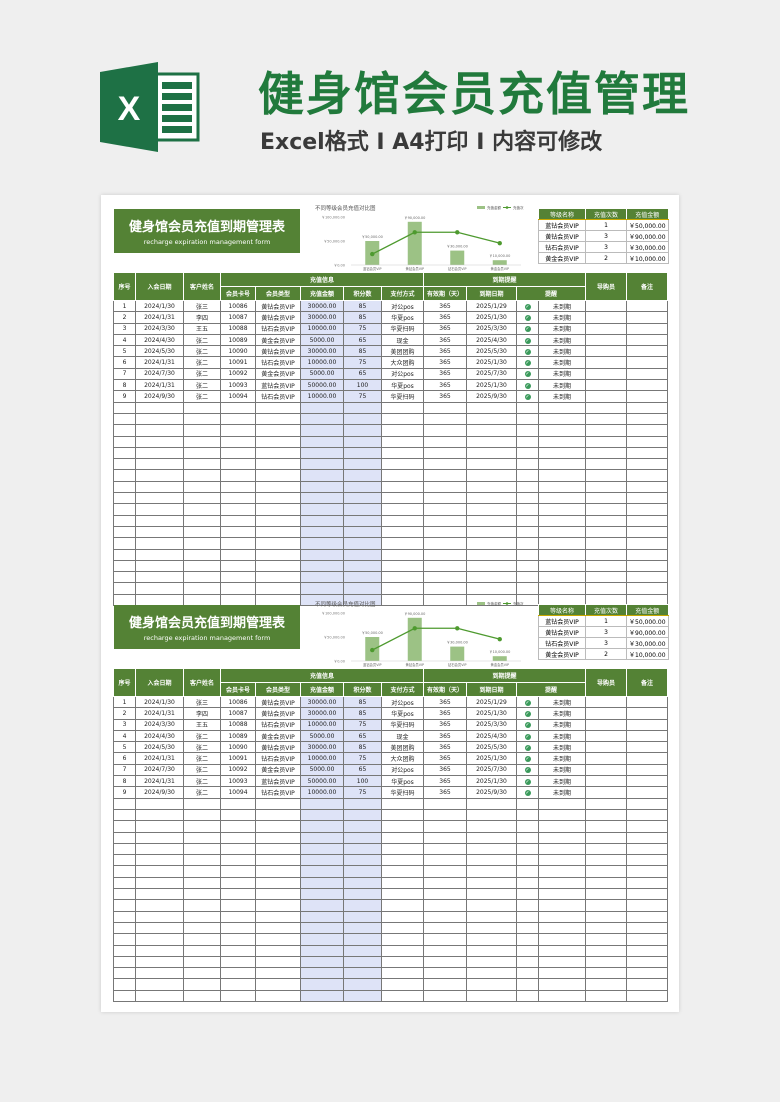 This screenshot has height=1102, width=780. What do you see at coordinates (362, 328) in the screenshot?
I see `table-cell: 75` at bounding box center [362, 328].